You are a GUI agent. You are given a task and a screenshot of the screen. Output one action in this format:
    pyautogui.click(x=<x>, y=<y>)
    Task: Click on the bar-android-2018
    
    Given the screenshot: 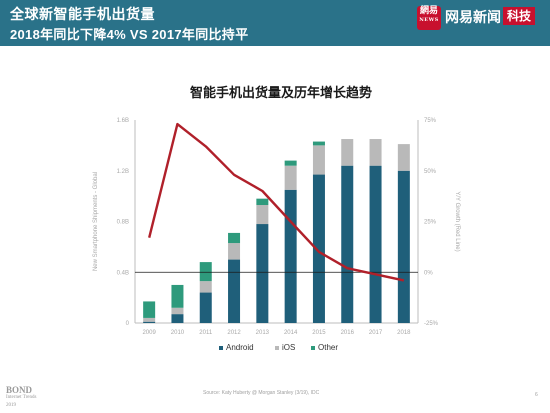 What is the action you would take?
    pyautogui.click(x=403, y=246)
    